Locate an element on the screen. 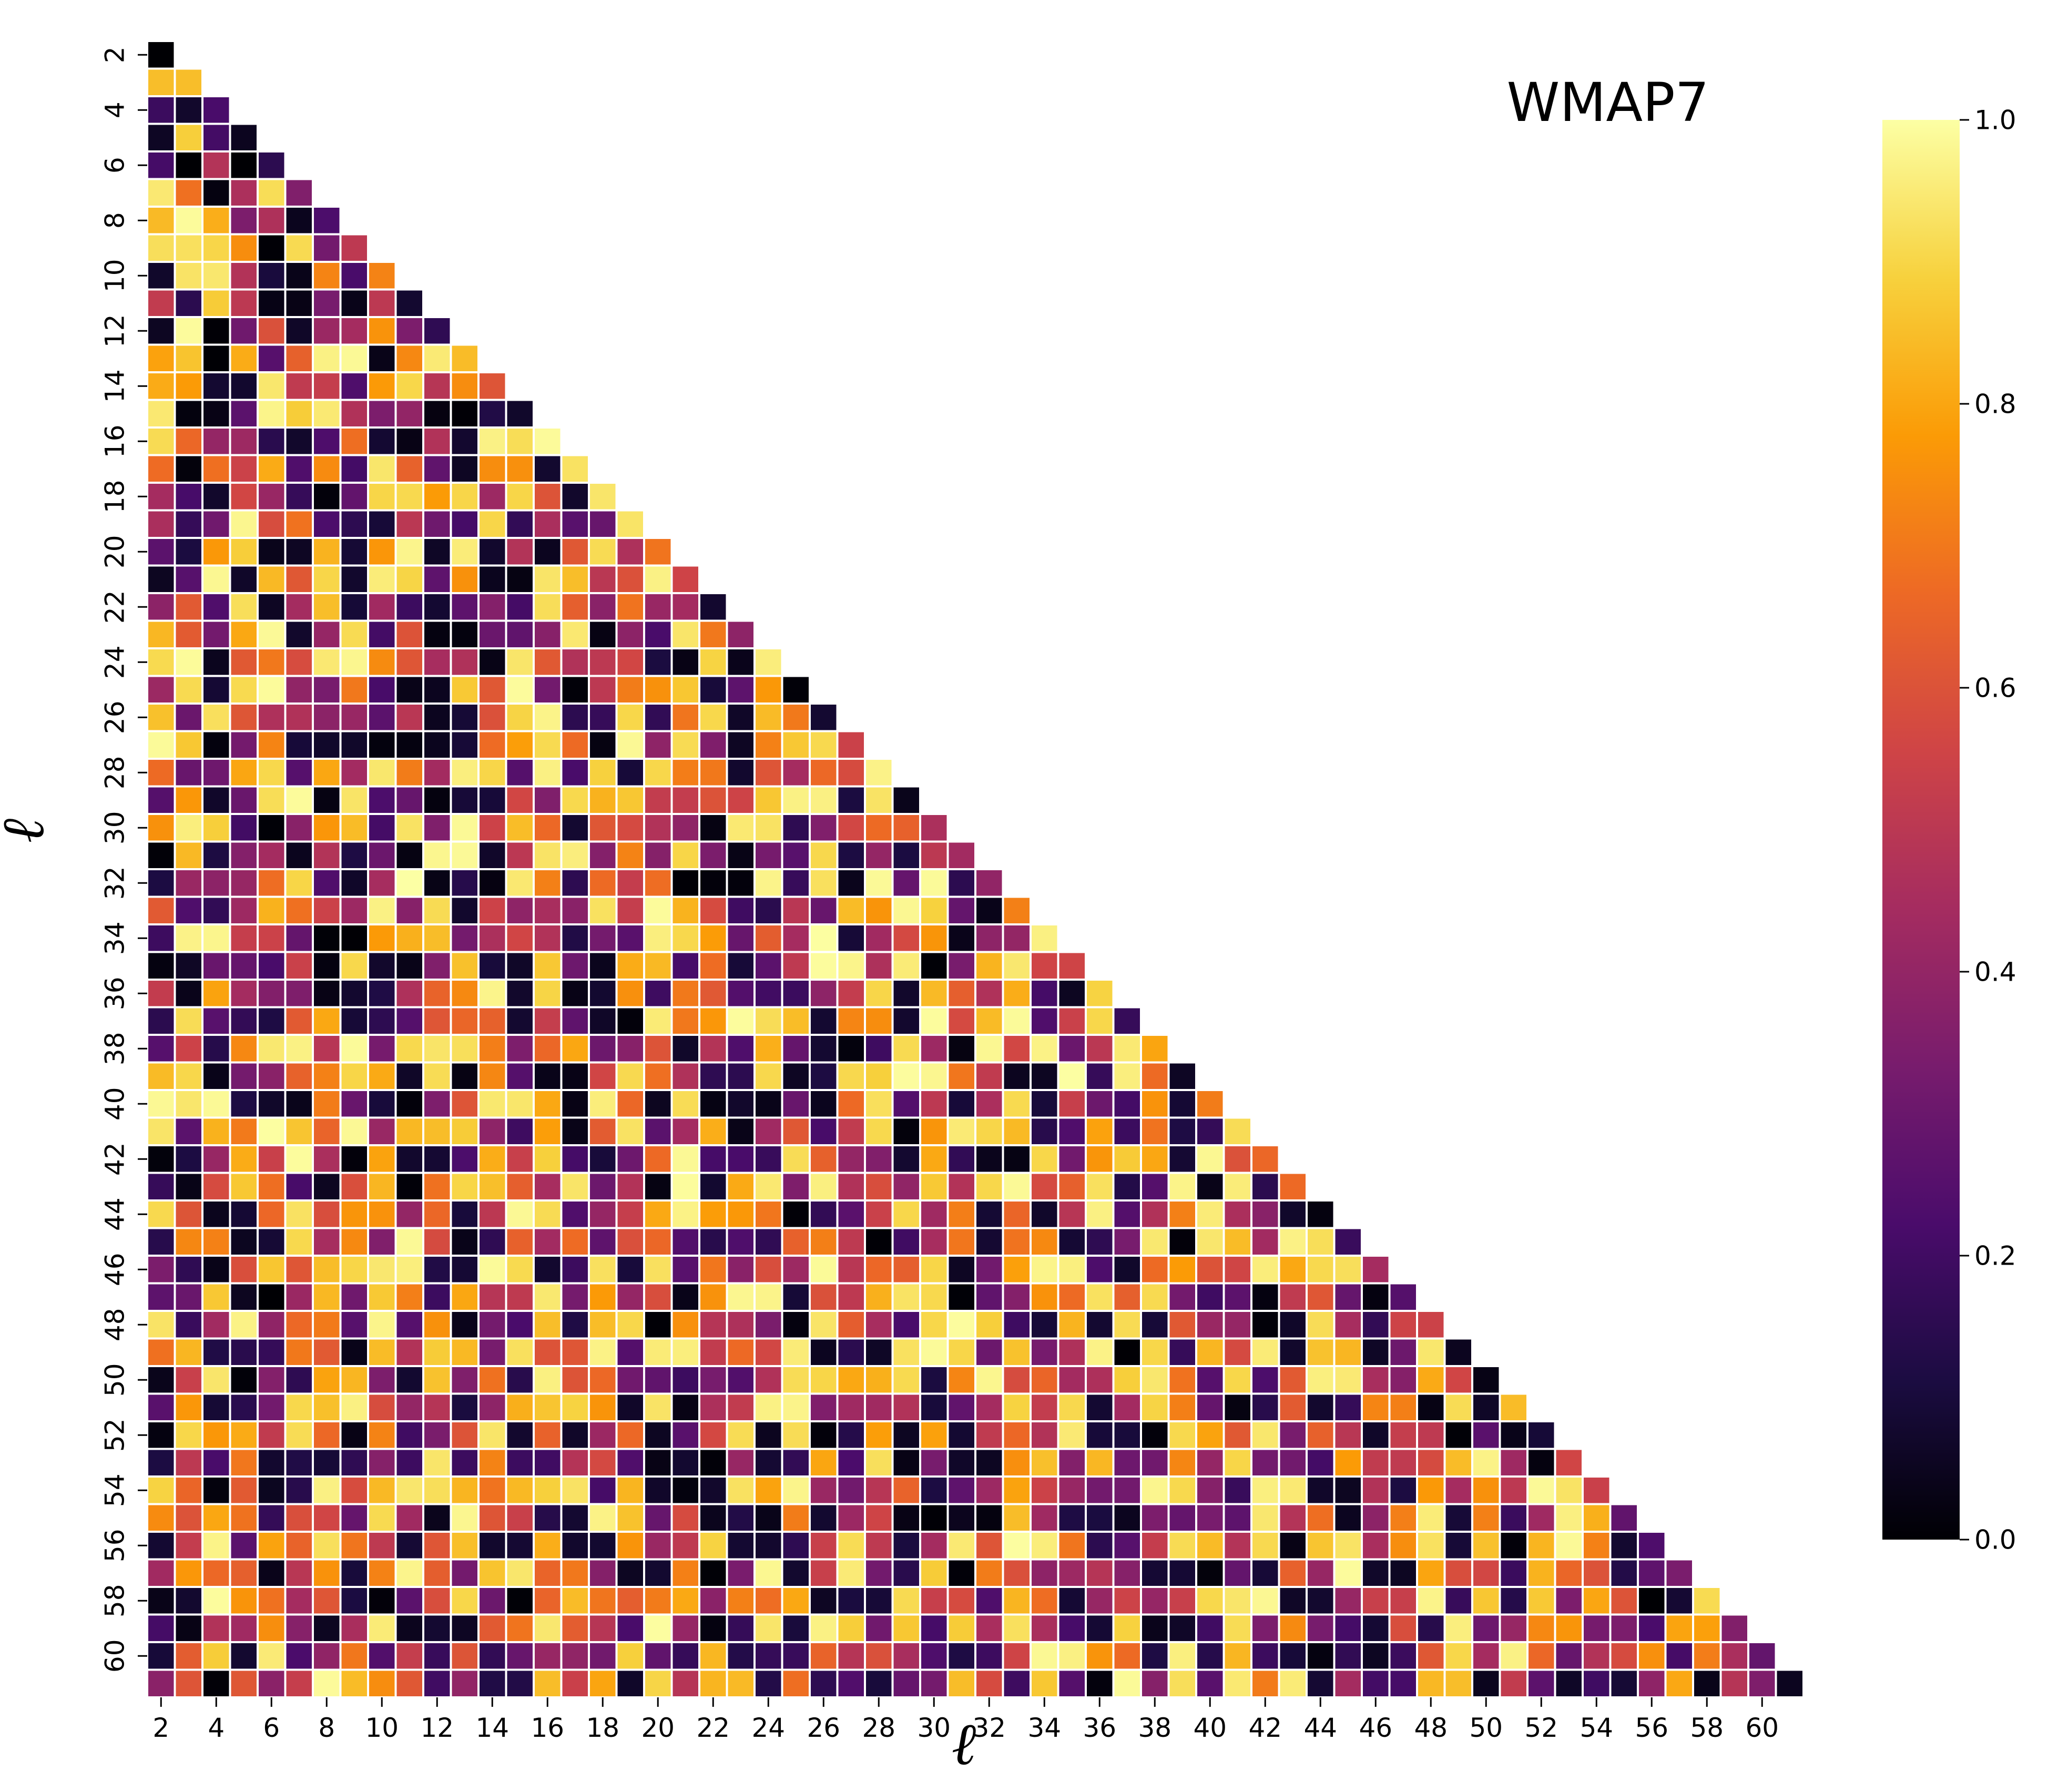 The height and width of the screenshot is (1792, 2048). x-tick-label: 48 is located at coordinates (1431, 1728).